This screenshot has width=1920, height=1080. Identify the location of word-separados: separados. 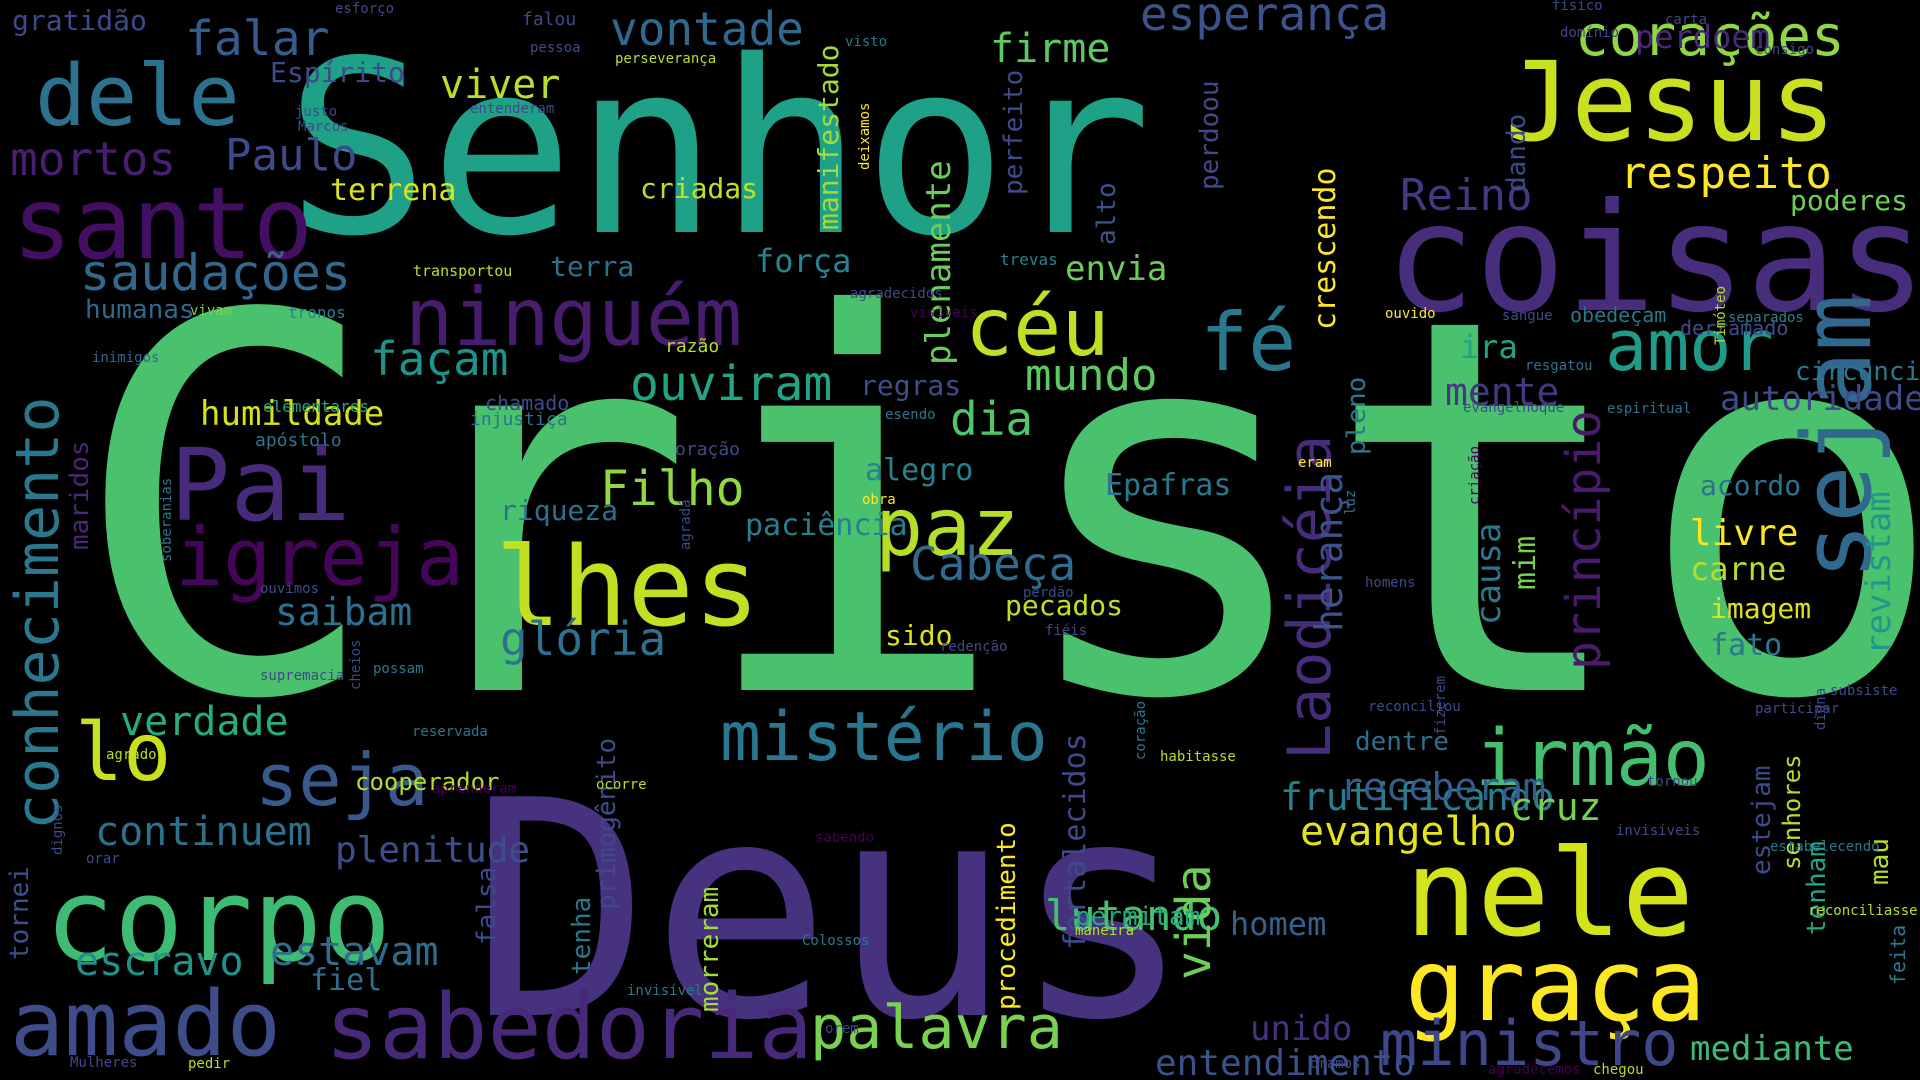
(1766, 318).